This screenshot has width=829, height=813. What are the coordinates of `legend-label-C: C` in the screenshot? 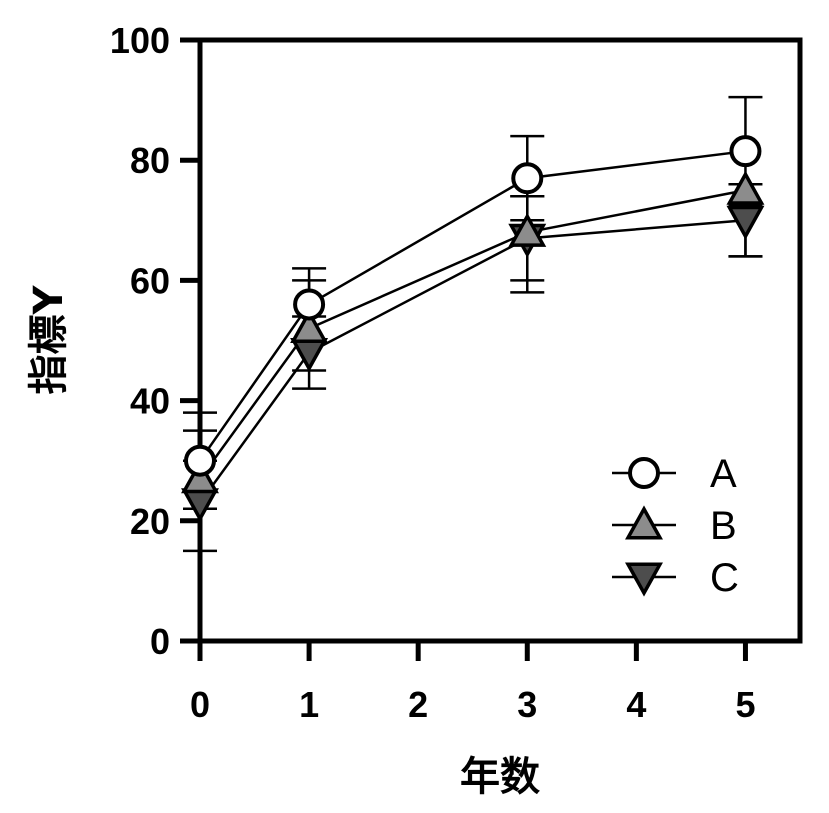 It's located at (724, 578).